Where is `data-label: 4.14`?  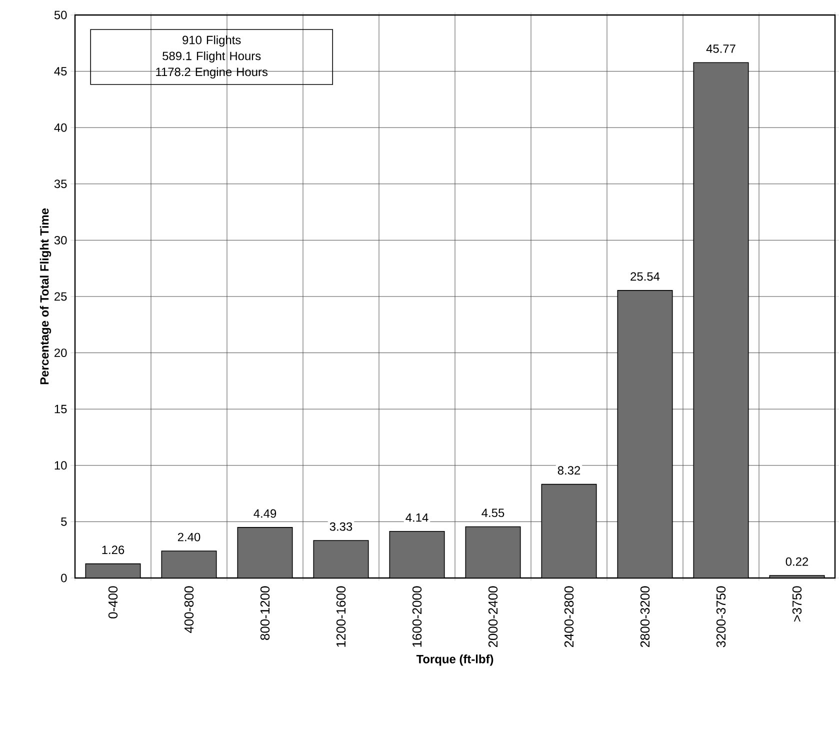
data-label: 4.14 is located at coordinates (417, 517).